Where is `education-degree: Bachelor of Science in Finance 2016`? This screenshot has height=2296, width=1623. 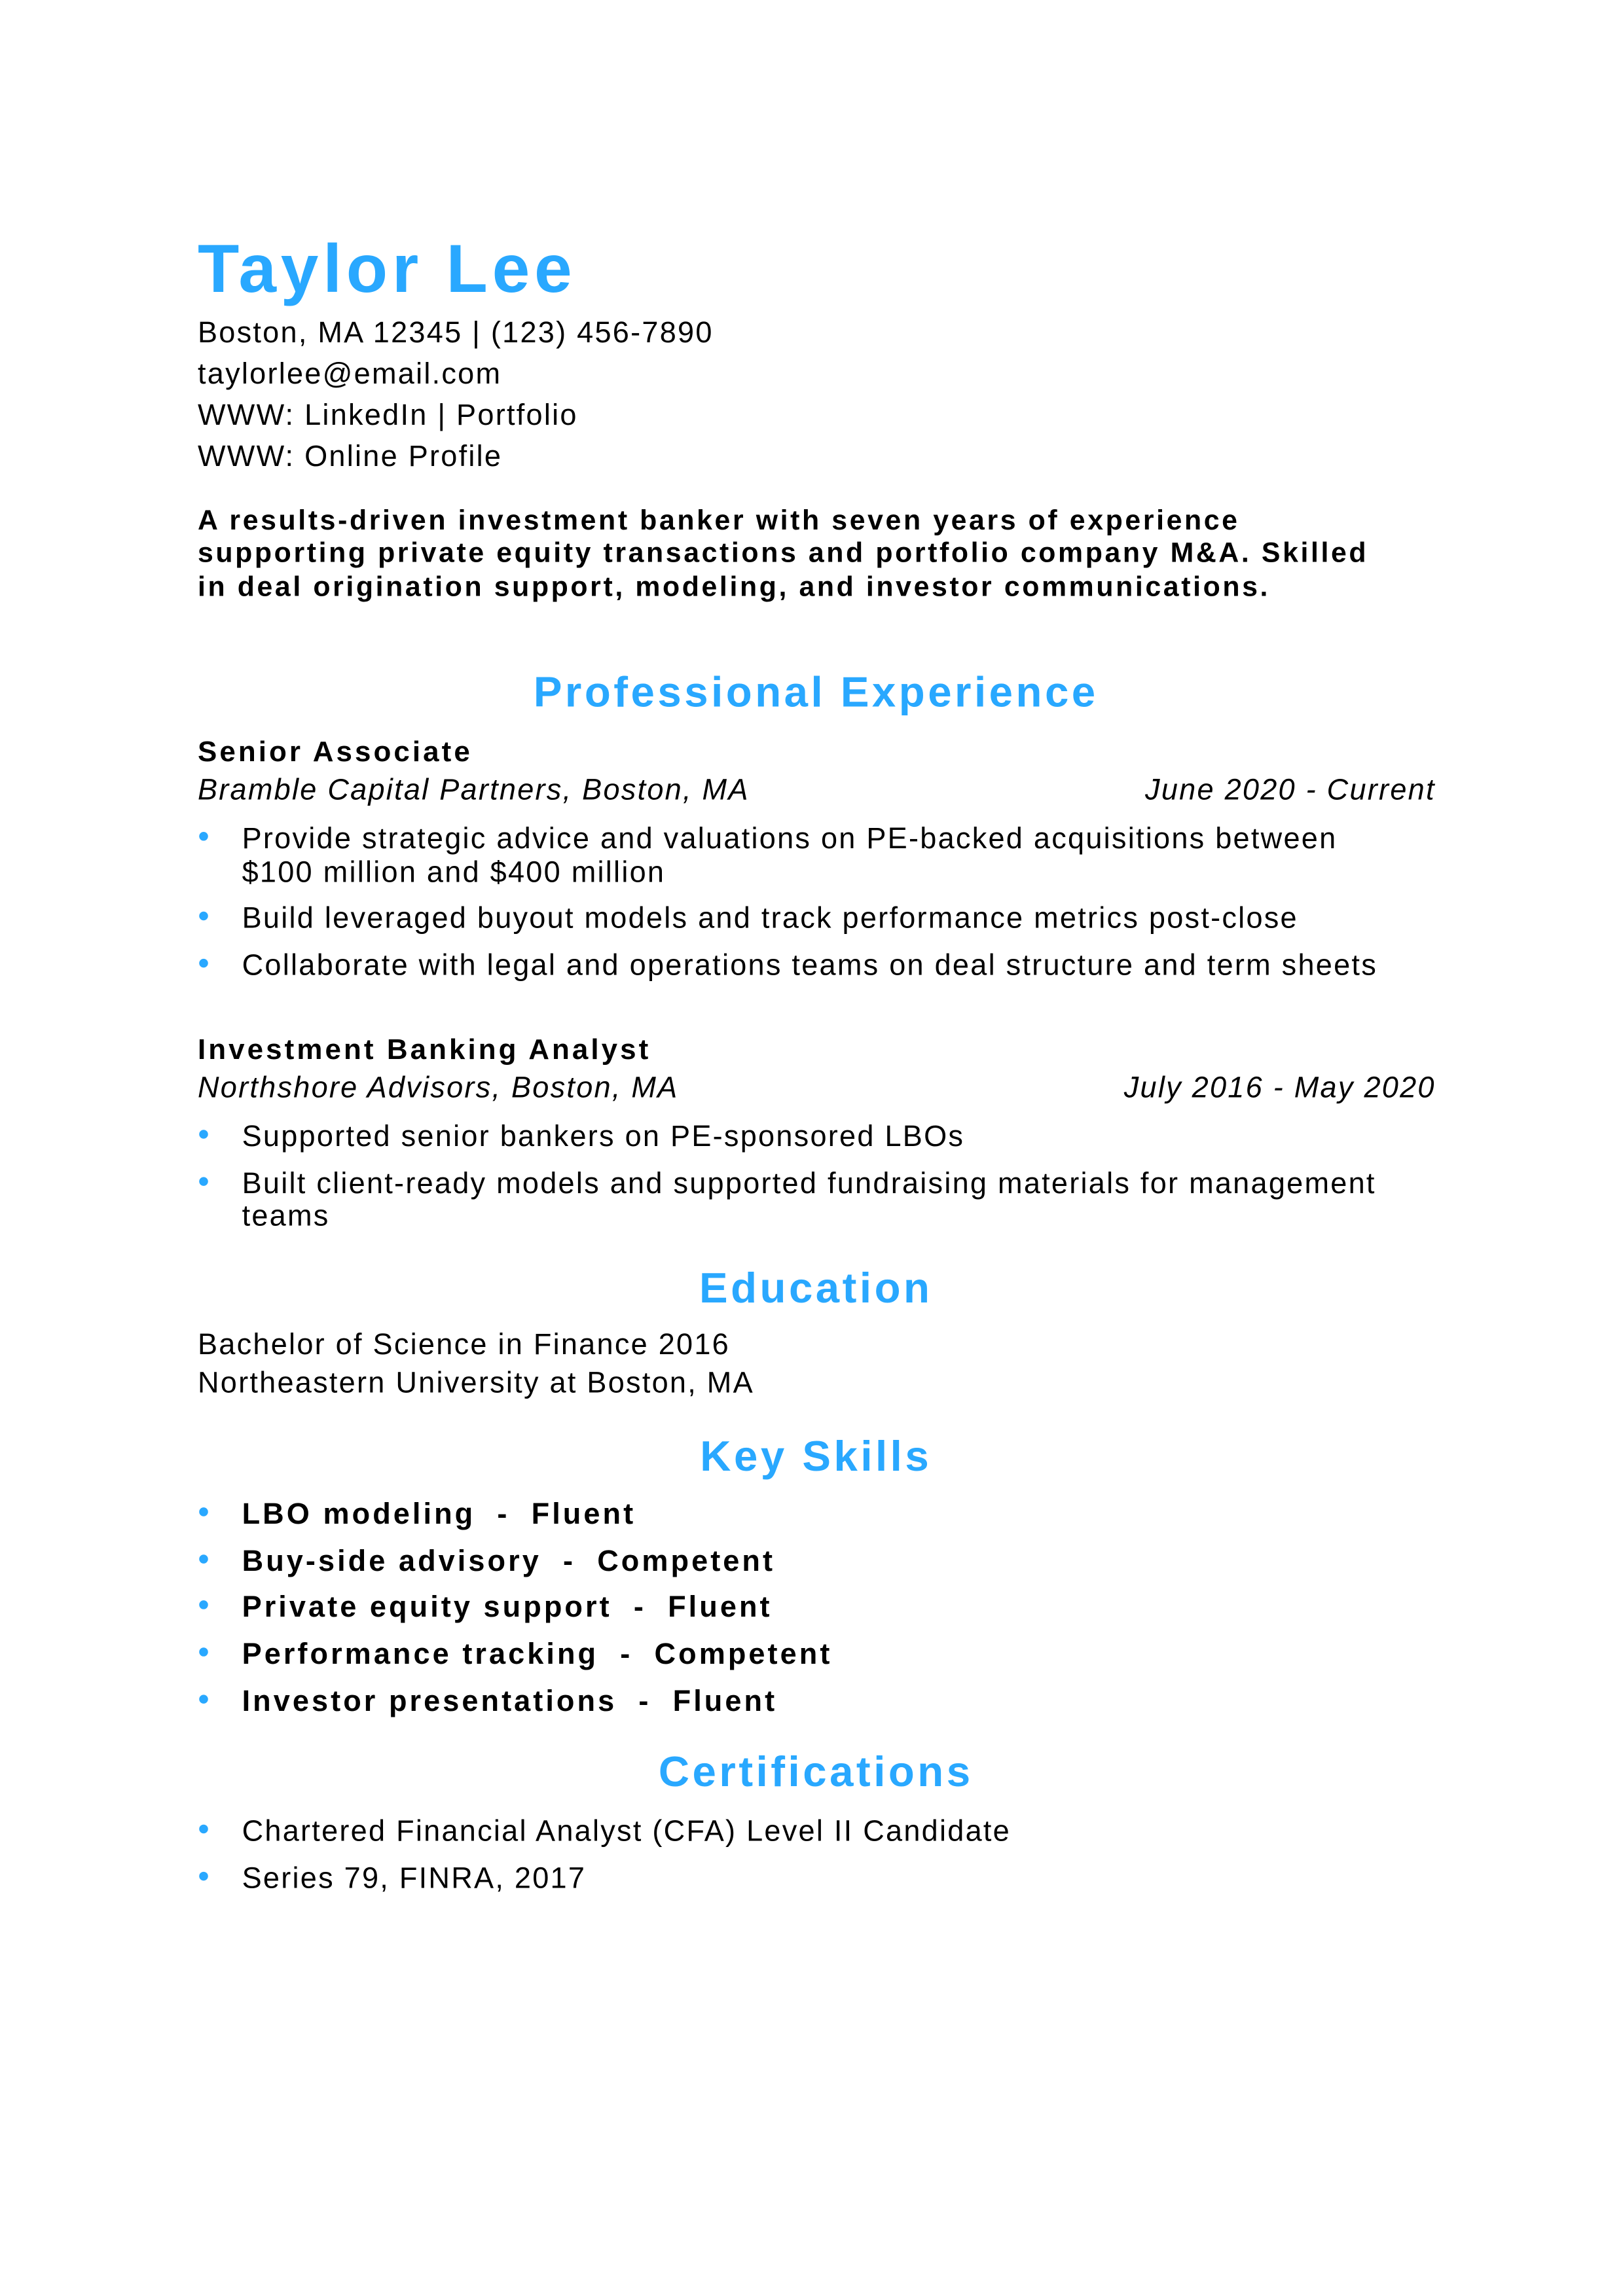
education-degree: Bachelor of Science in Finance 2016 is located at coordinates (464, 1346).